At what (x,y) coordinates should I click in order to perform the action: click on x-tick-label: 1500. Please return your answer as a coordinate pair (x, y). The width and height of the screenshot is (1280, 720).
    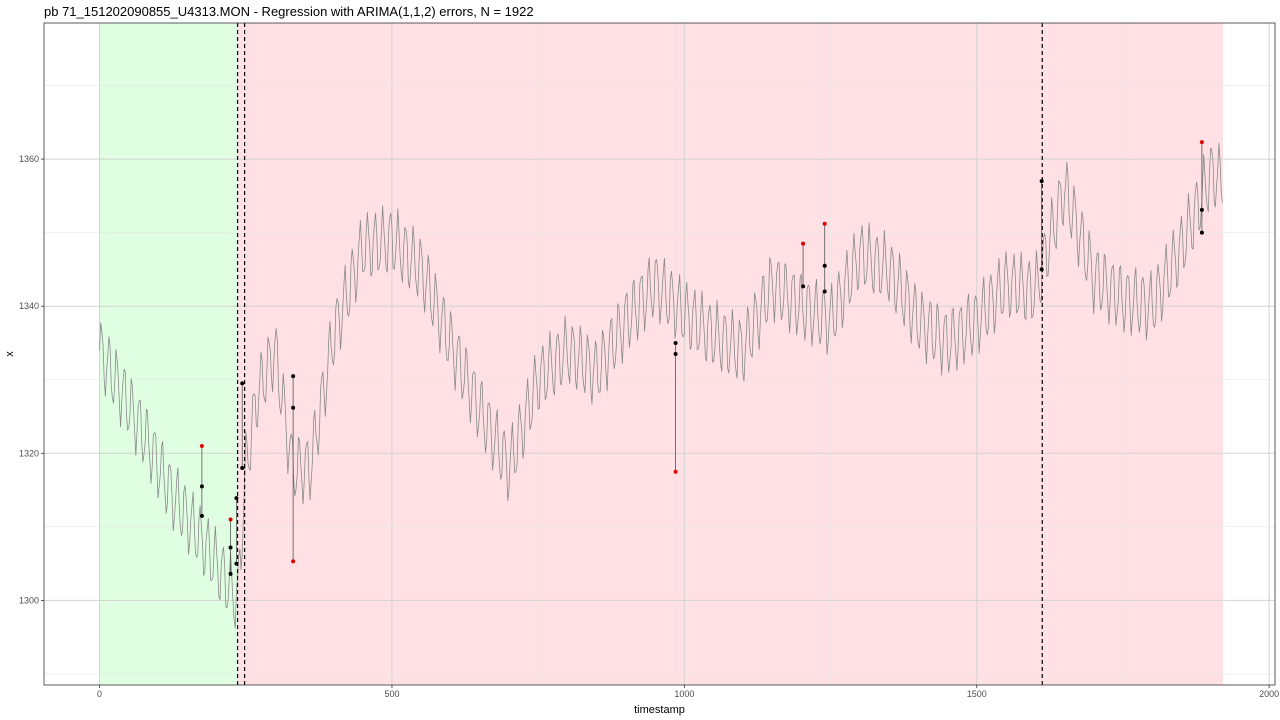
    Looking at the image, I should click on (977, 694).